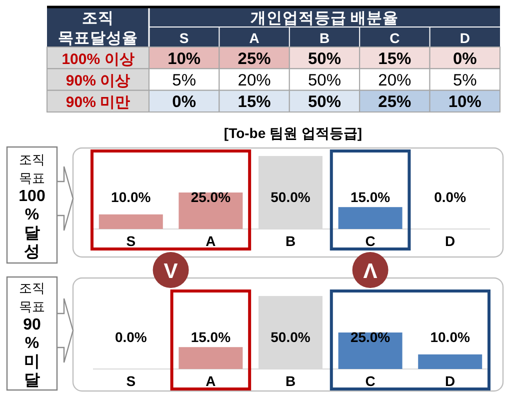  What do you see at coordinates (98, 80) in the screenshot?
I see `y-tick-label: 90% 이상` at bounding box center [98, 80].